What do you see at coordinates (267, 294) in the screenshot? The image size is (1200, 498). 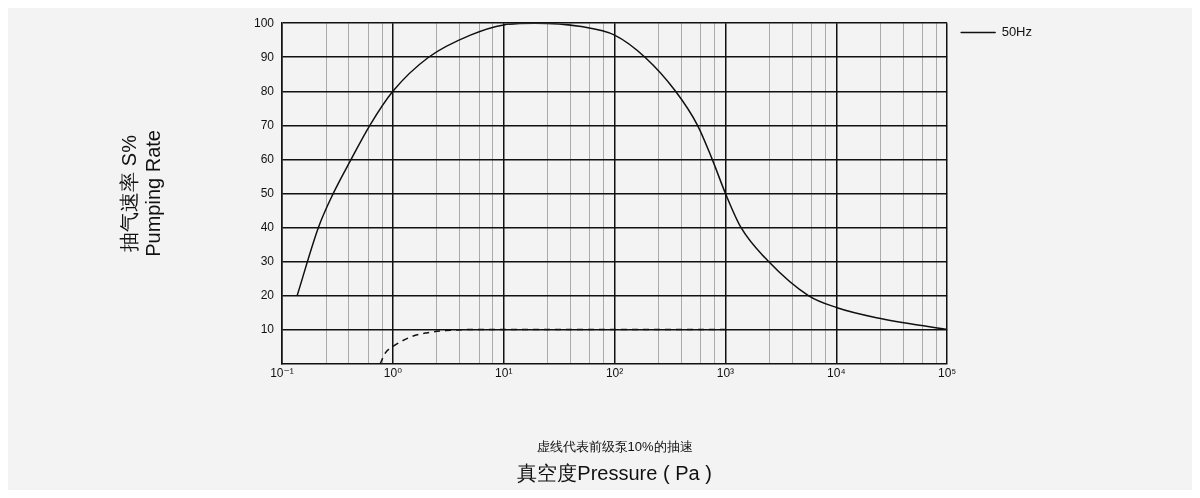 I see `y-tick-label: 20` at bounding box center [267, 294].